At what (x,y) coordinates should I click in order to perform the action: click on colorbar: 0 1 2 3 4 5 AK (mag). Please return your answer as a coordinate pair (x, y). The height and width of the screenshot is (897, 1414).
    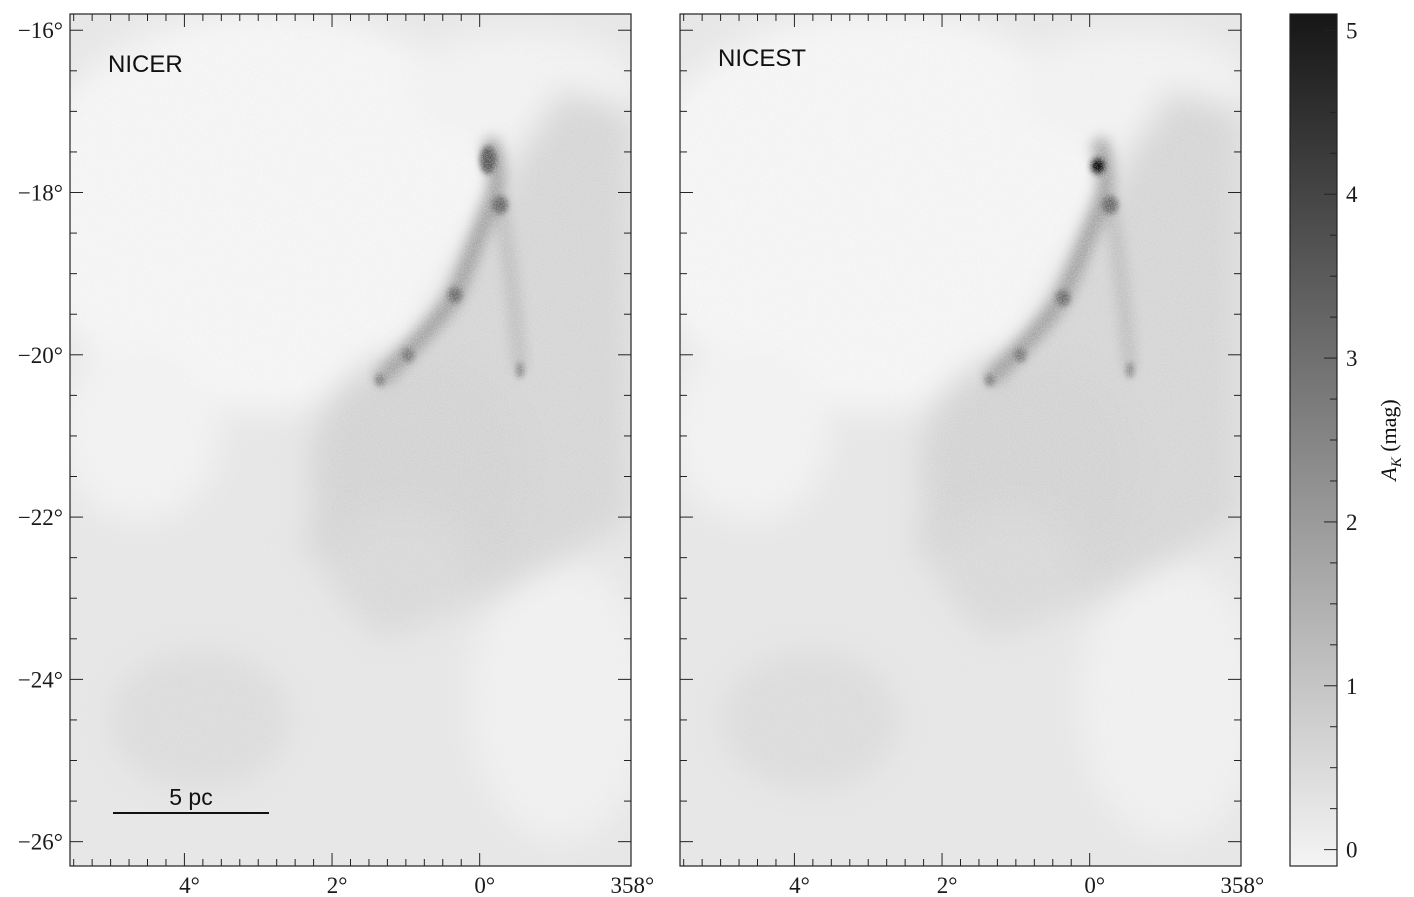
    Looking at the image, I should click on (1347, 440).